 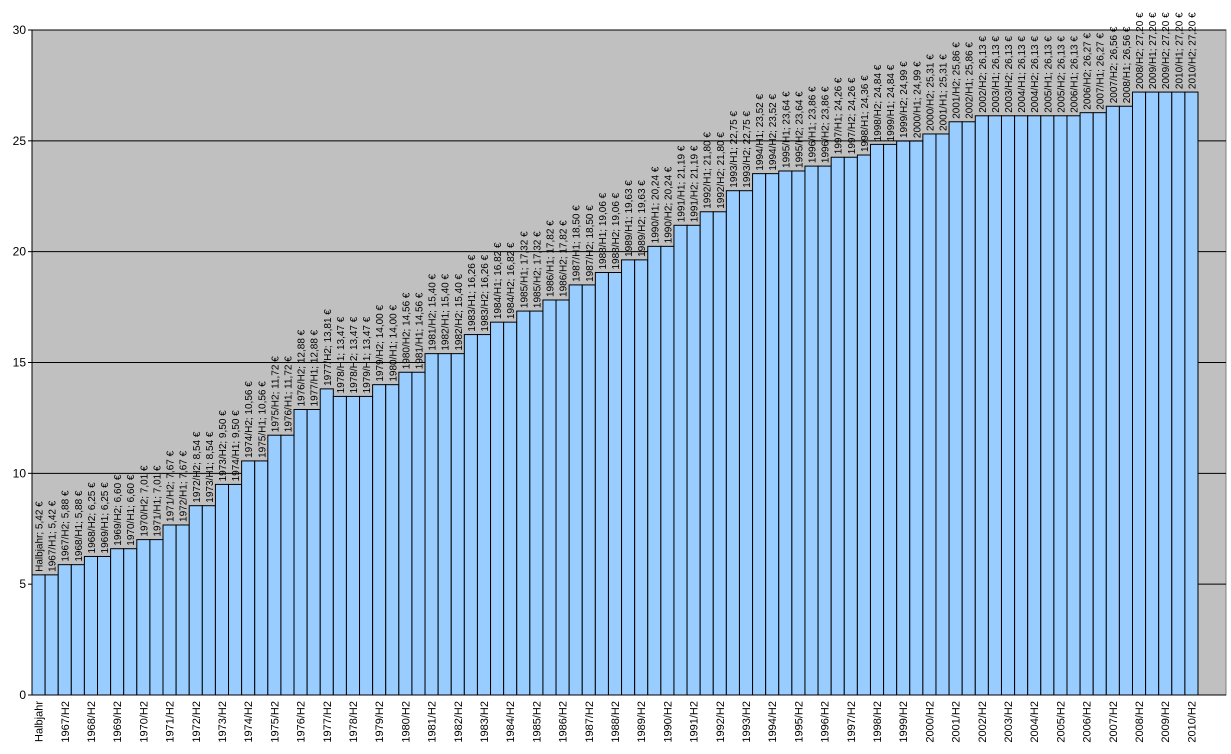 I want to click on data-label: 1979/H2; 14,00 €, so click(x=380, y=342).